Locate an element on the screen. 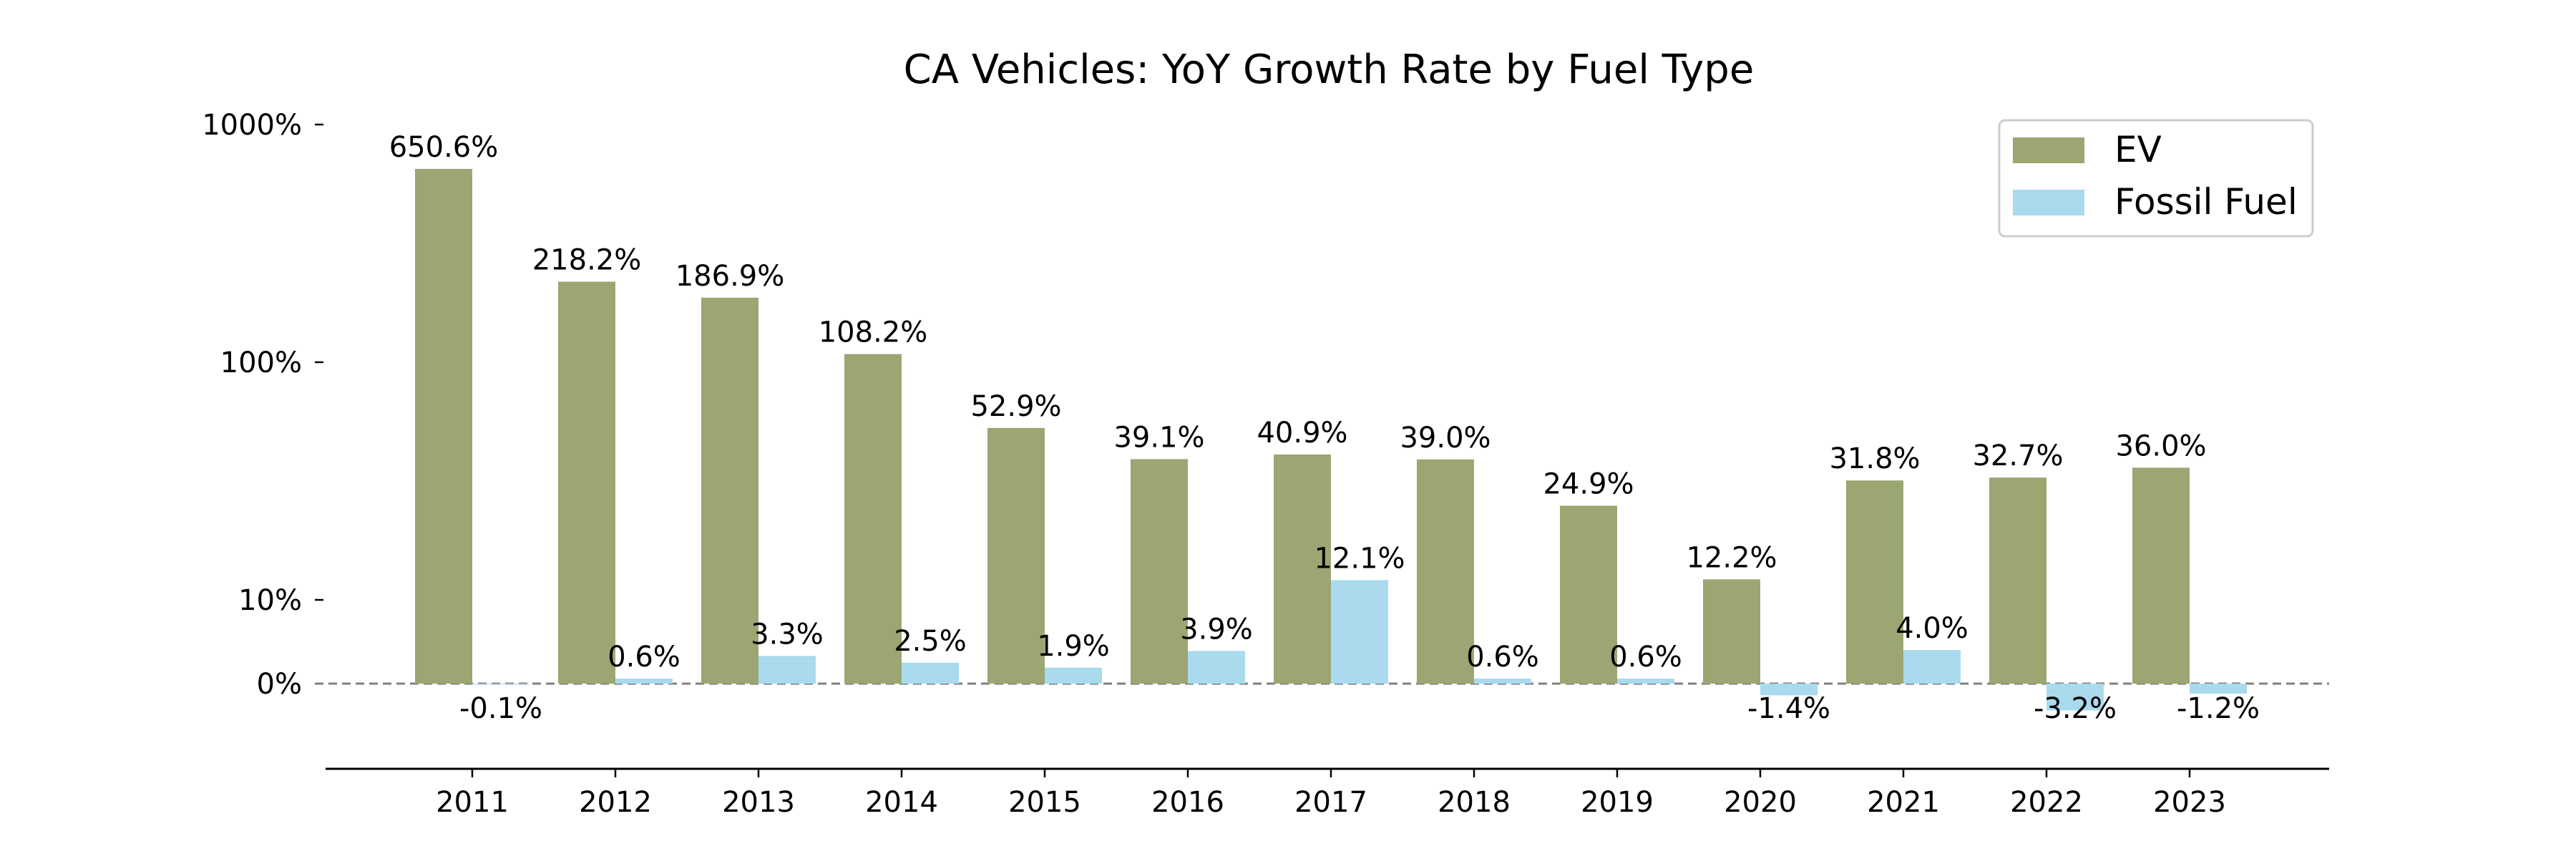 The image size is (2576, 859). x-tick-label-2015: 2015 is located at coordinates (1044, 803).